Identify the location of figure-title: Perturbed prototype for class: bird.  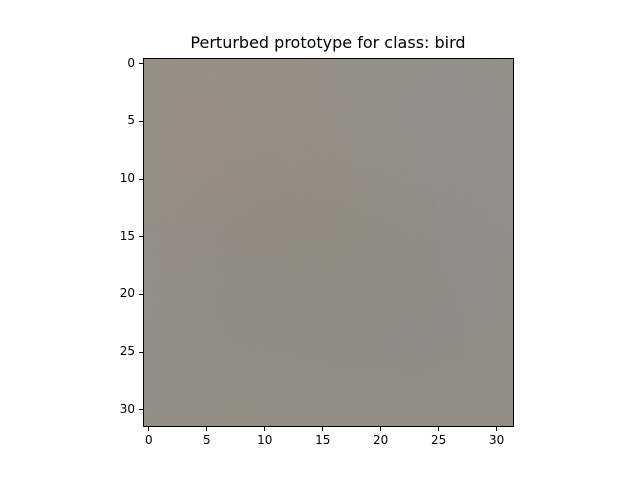
(328, 42).